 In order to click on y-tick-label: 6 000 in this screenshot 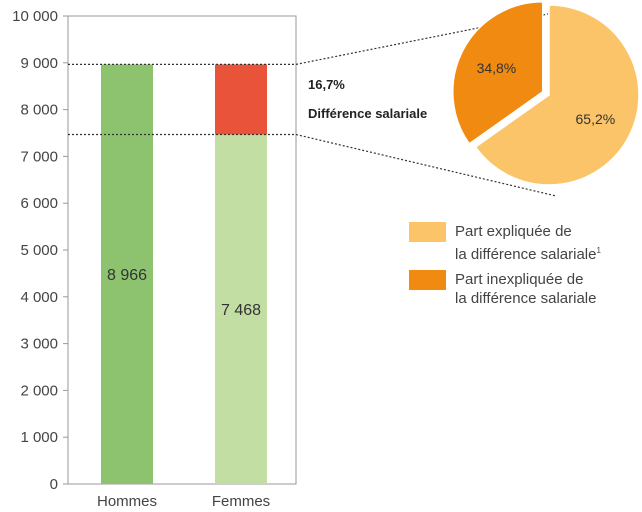, I will do `click(39, 203)`.